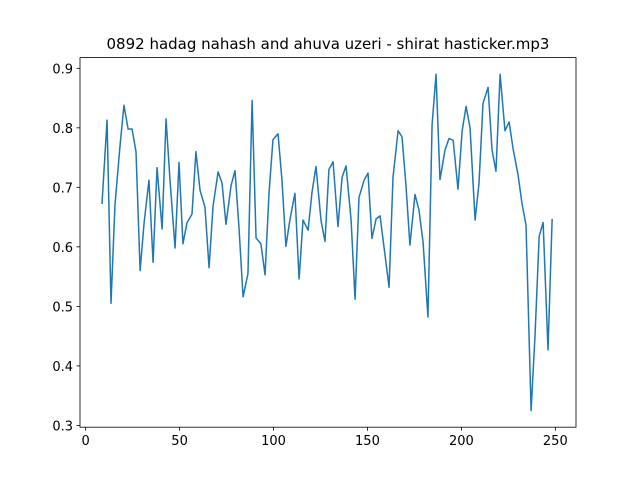  I want to click on y-tick-label: 0.9, so click(62, 69).